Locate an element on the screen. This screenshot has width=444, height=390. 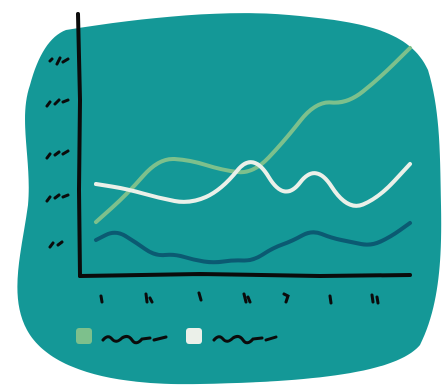
legend-swatch-green is located at coordinates (84, 336).